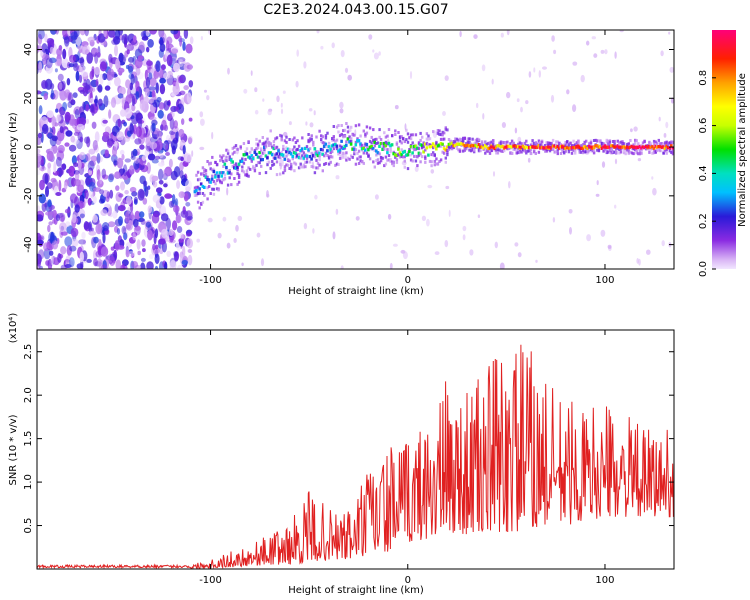 This screenshot has width=750, height=600. I want to click on colorbar-tick-label: 0.2, so click(703, 221).